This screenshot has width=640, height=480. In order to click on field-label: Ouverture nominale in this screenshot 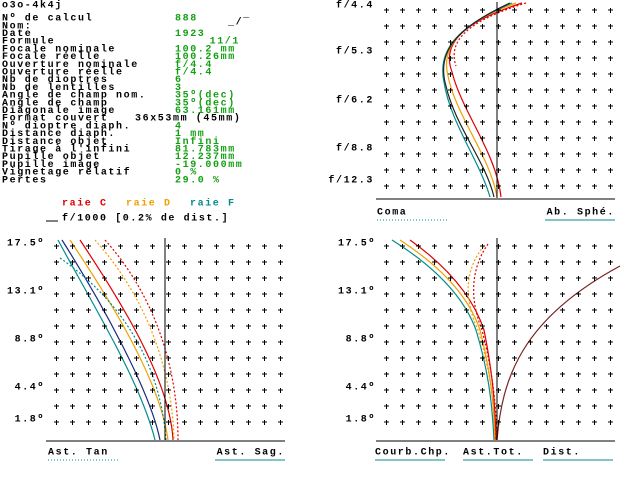, I will do `click(70, 65)`.